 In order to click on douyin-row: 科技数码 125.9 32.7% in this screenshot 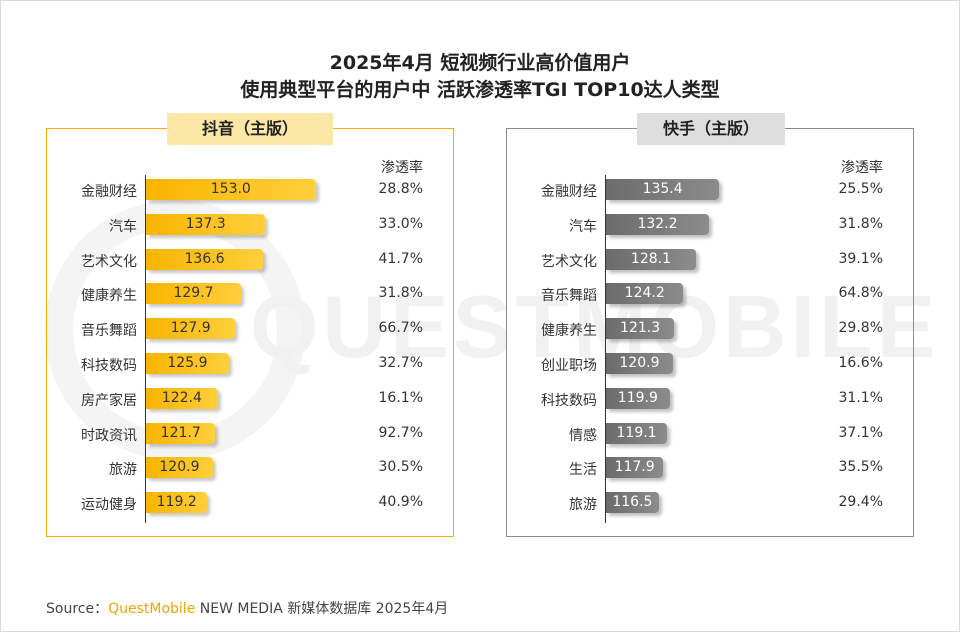, I will do `click(250, 366)`.